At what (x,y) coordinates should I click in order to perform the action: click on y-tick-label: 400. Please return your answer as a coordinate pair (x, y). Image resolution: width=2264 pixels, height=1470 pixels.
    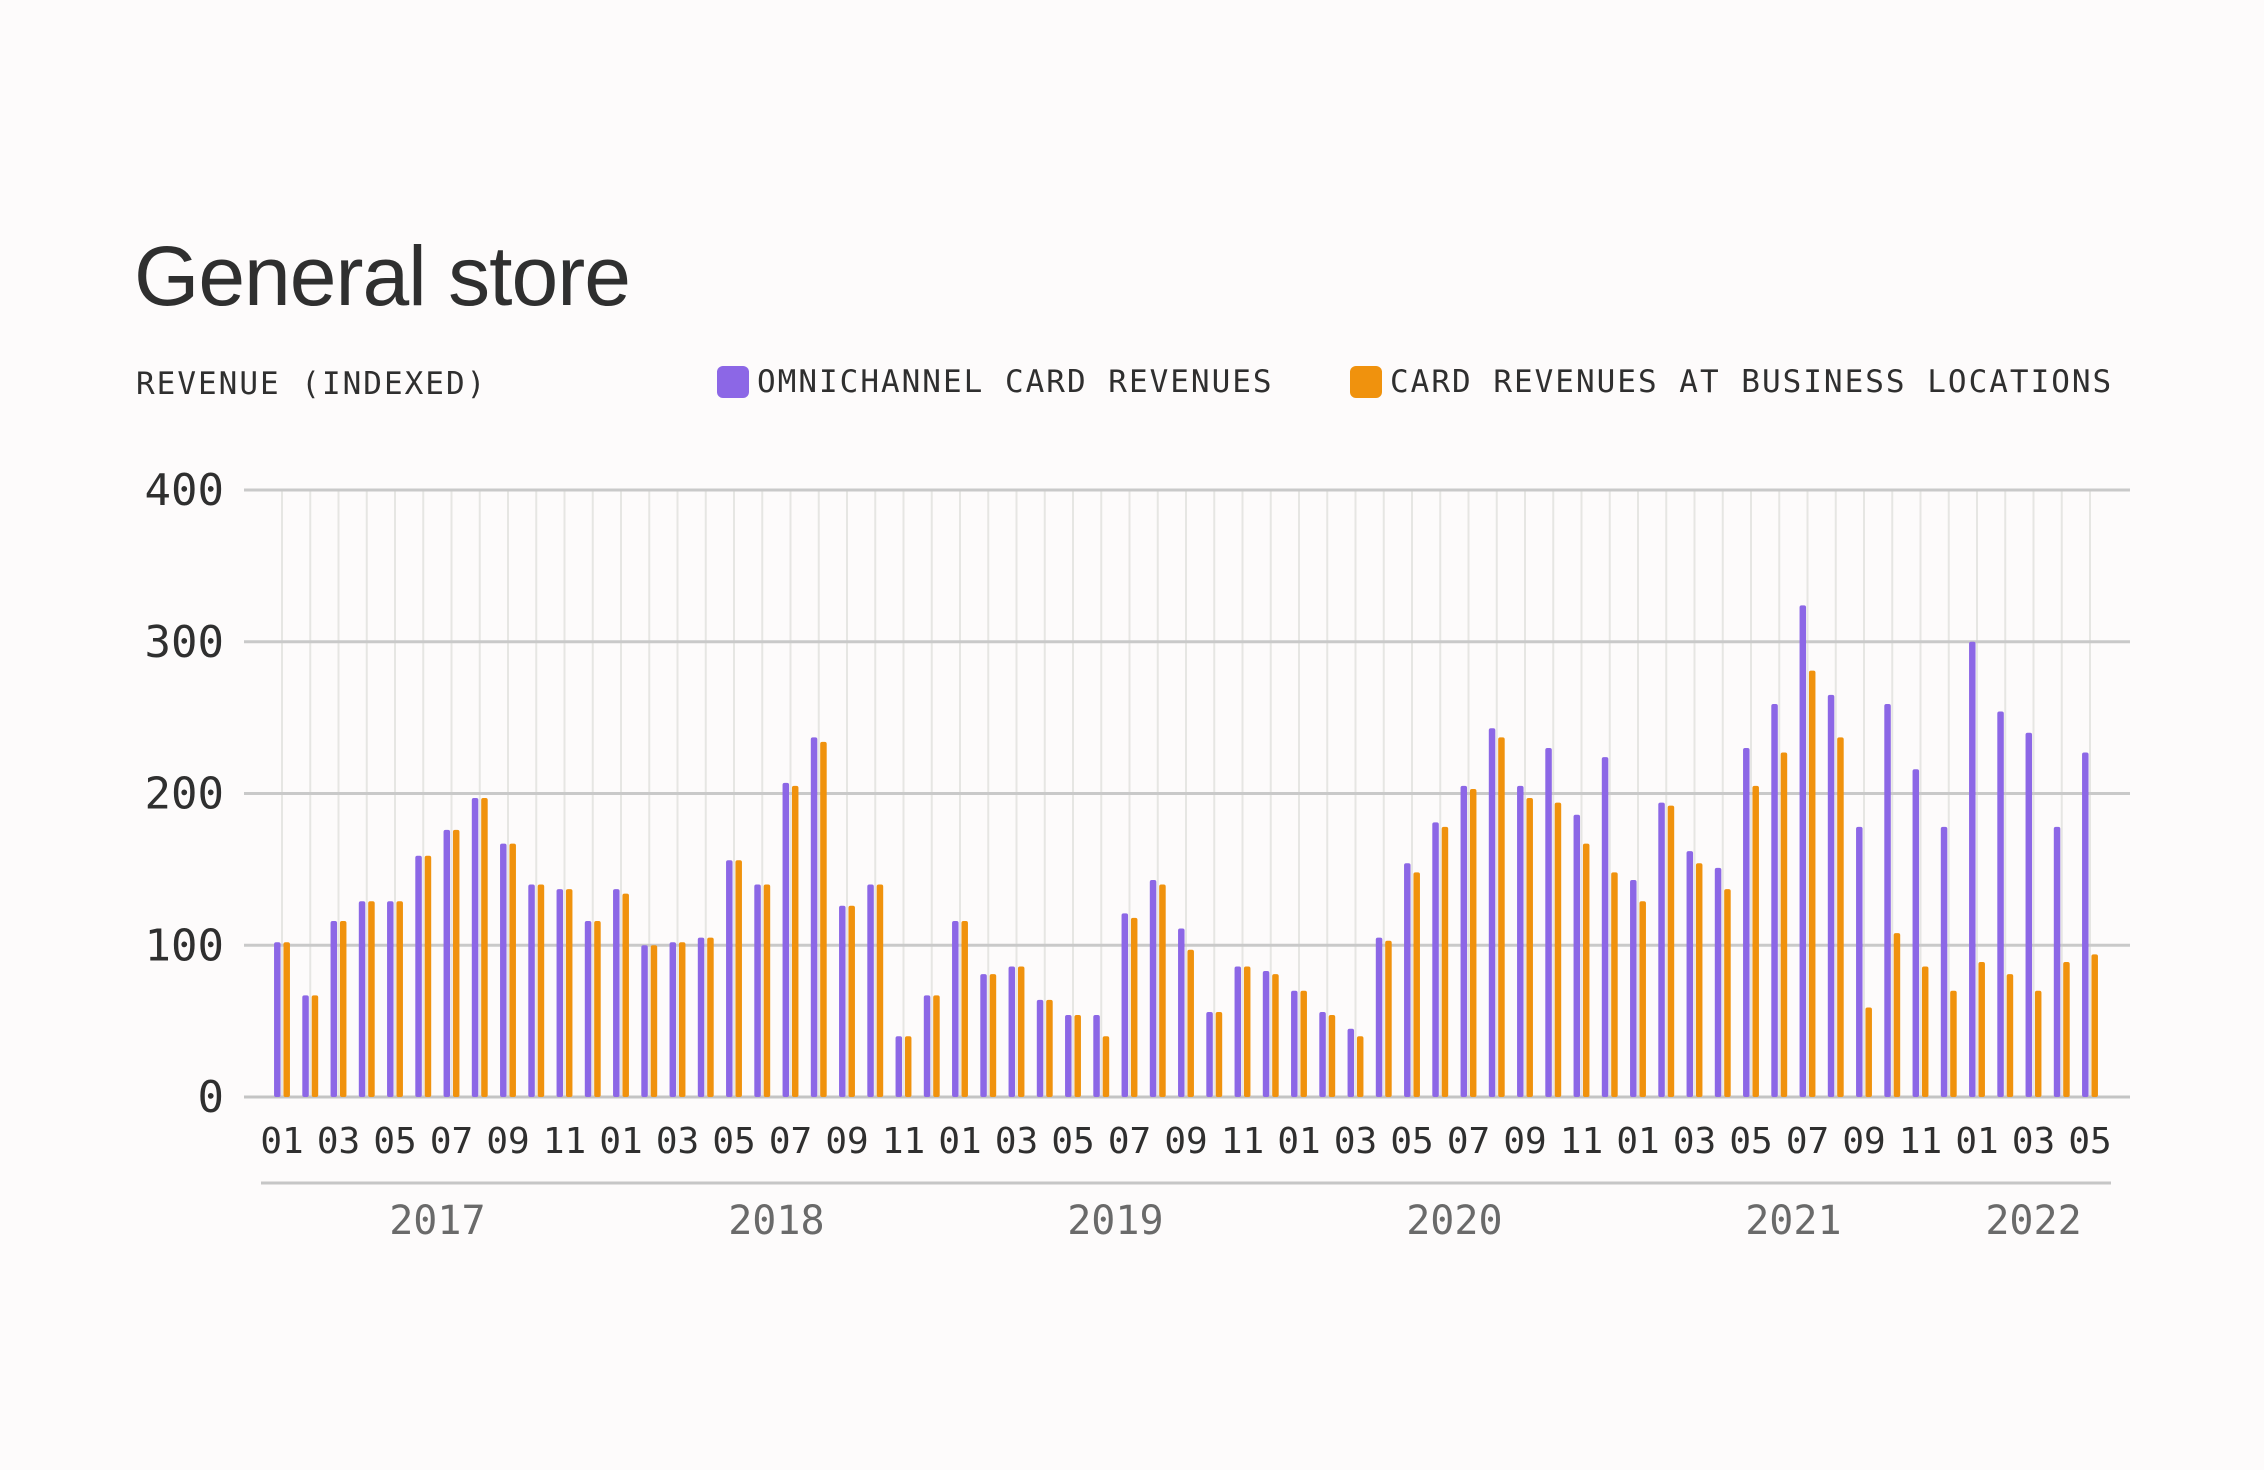
    Looking at the image, I should click on (184, 490).